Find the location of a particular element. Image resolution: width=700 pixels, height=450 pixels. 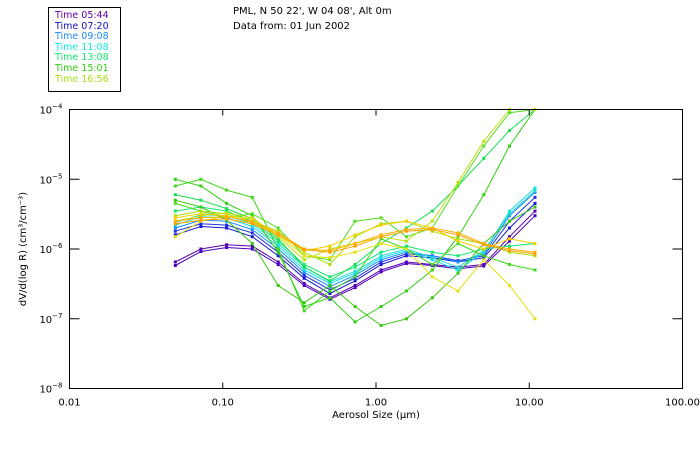

x-axis-title: Aerosol Size (µm) is located at coordinates (376, 415).